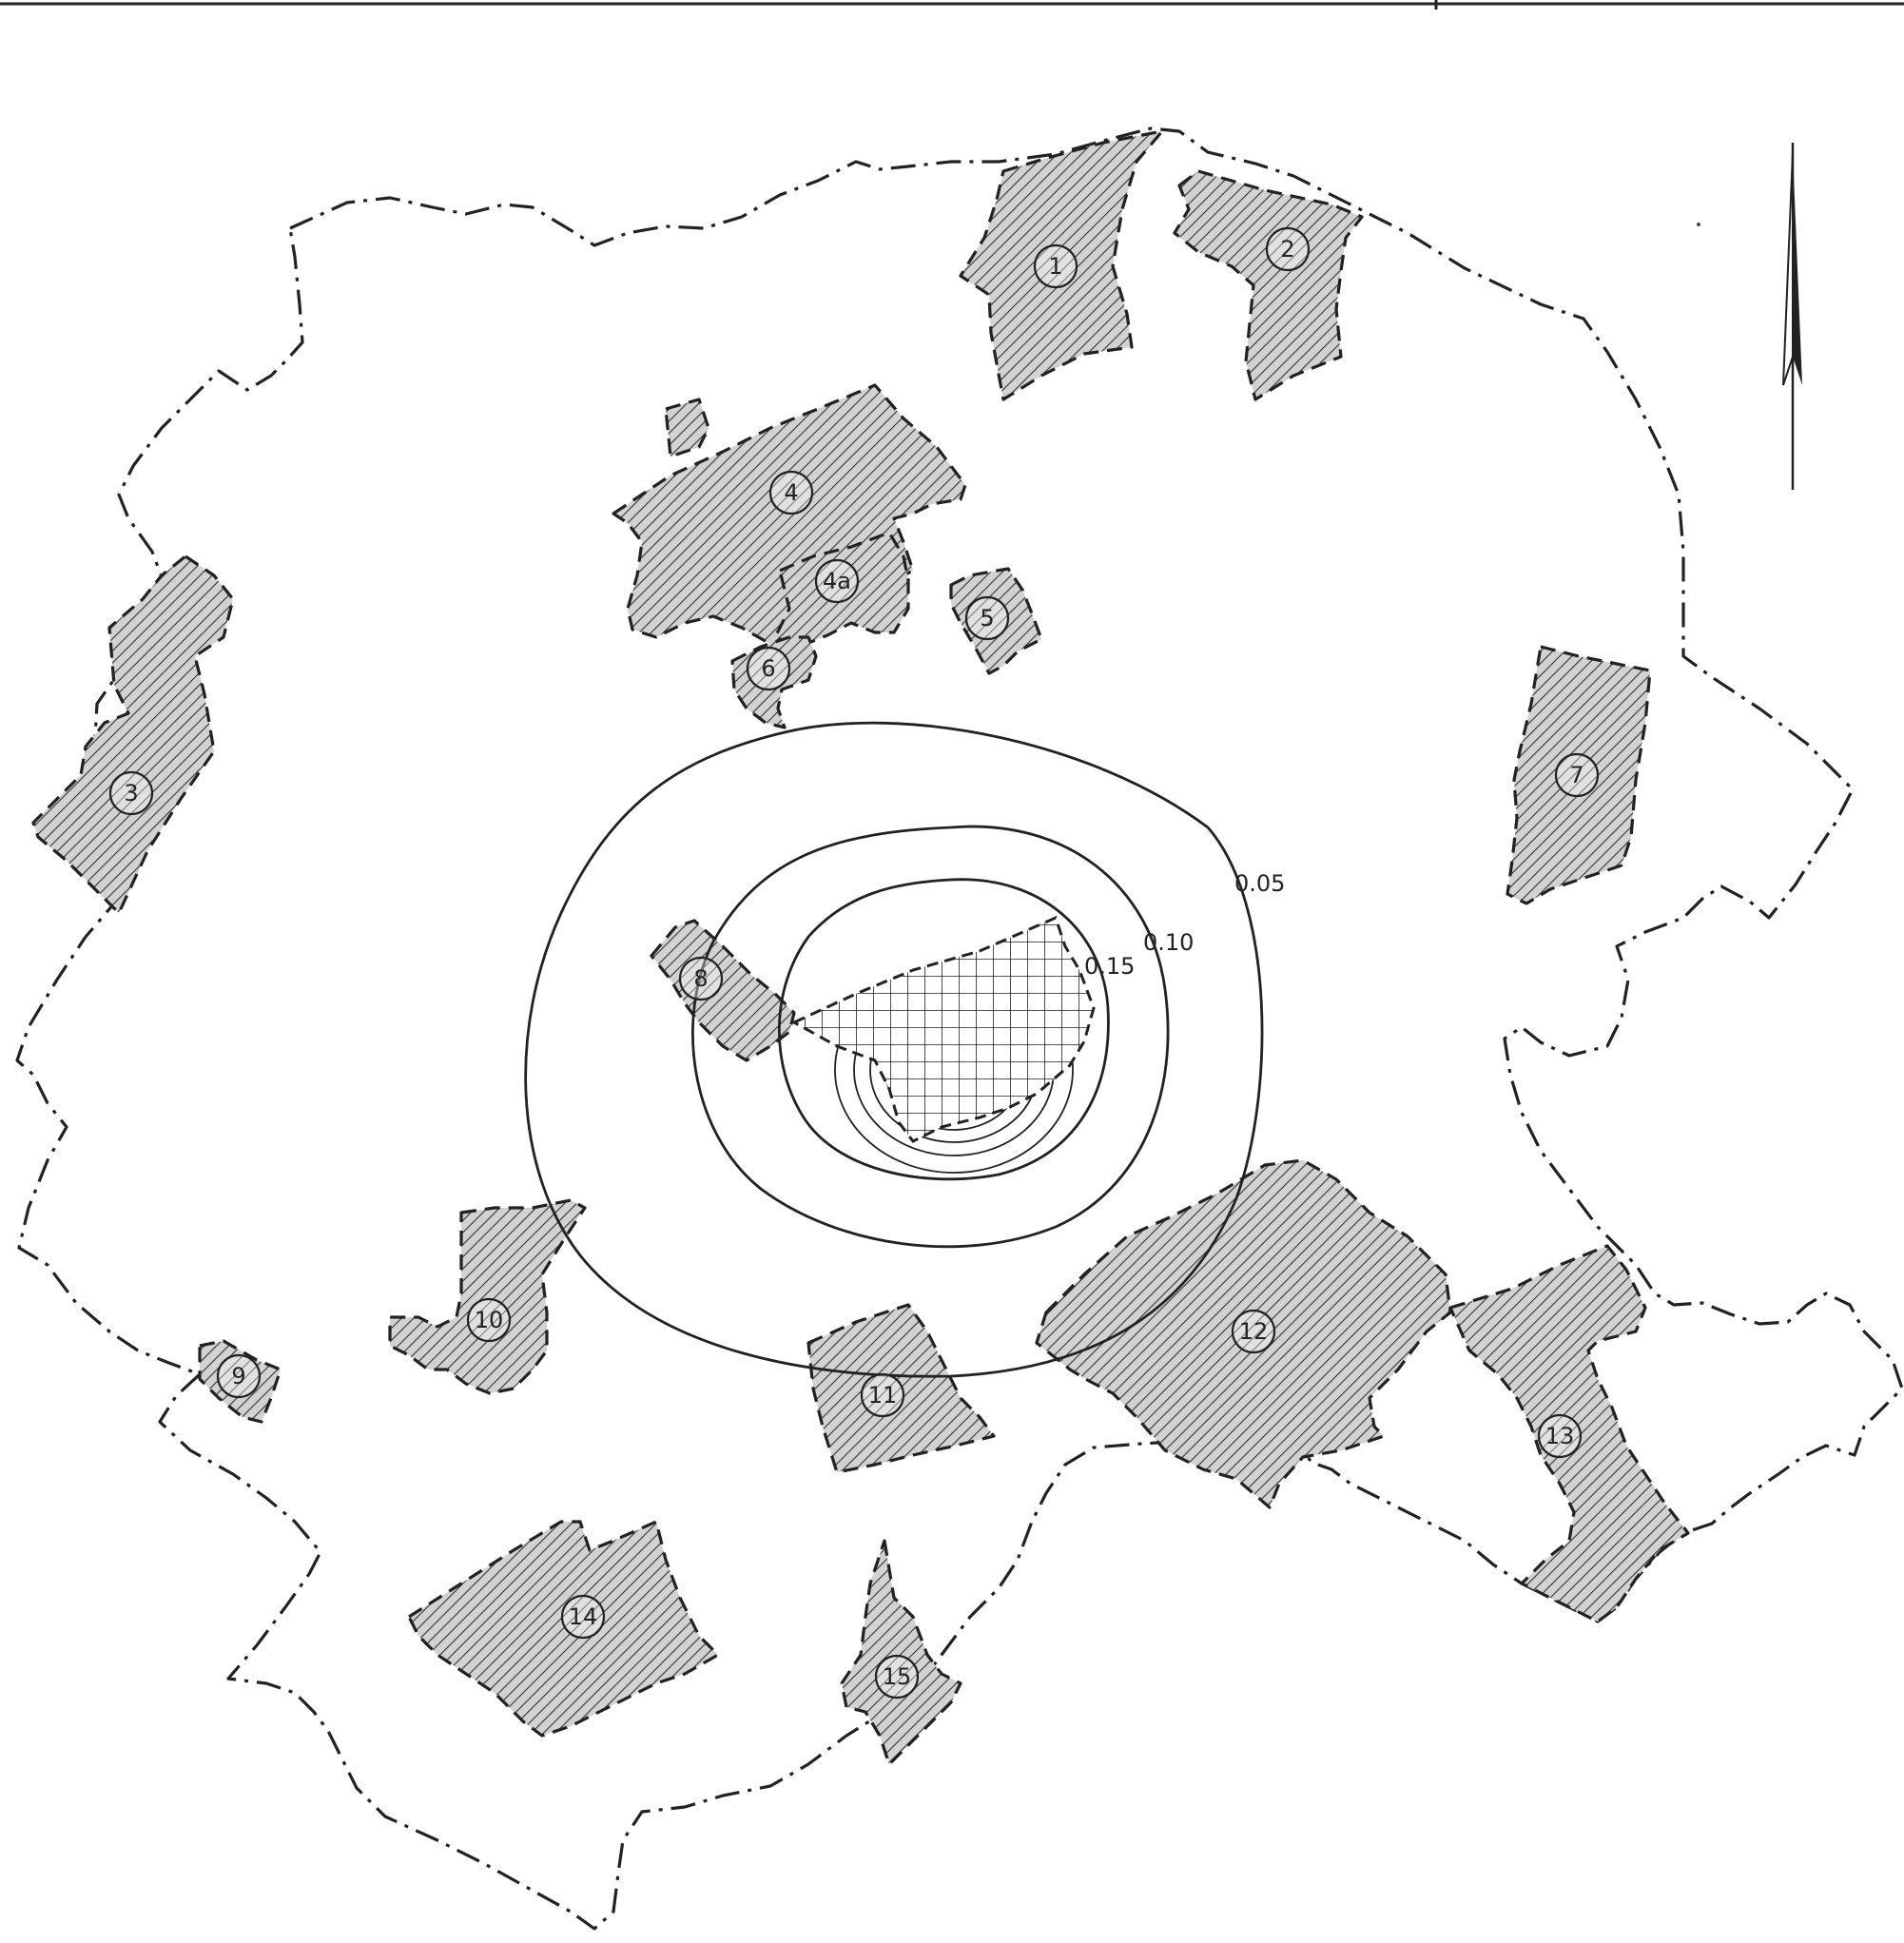 This screenshot has width=1904, height=1943. I want to click on zone-label-4a: 4a, so click(837, 581).